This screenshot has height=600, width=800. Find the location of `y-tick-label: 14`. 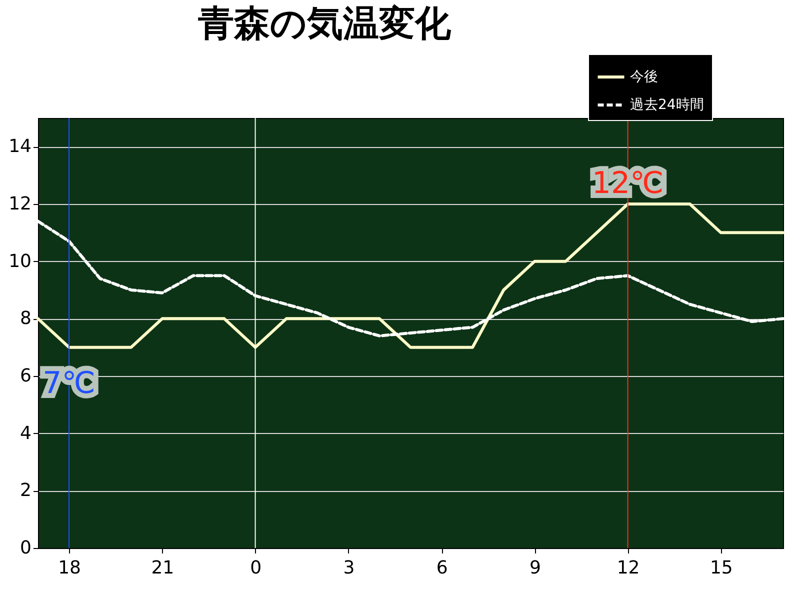

y-tick-label: 14 is located at coordinates (20, 147).